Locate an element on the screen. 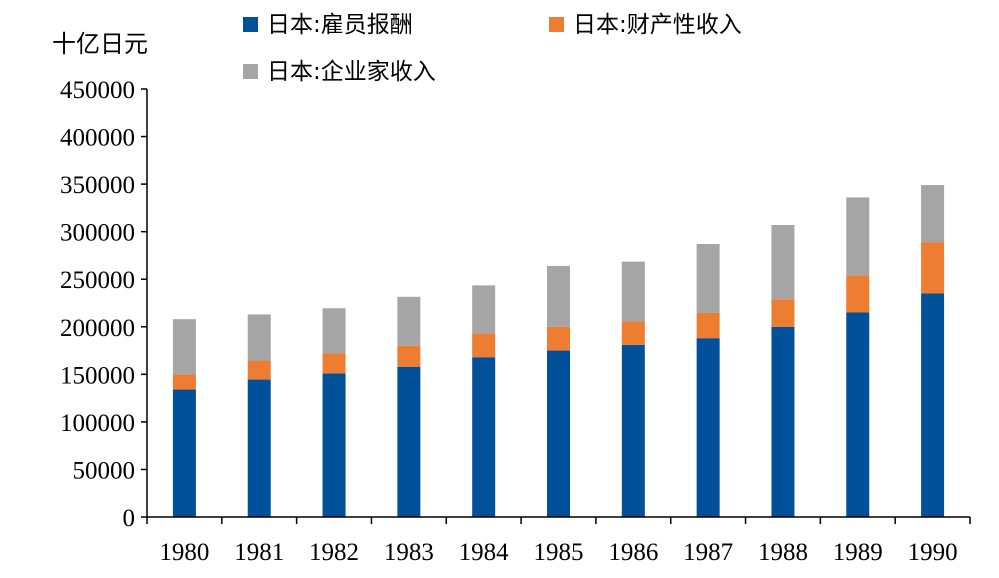  x-tick-label: 1984 is located at coordinates (484, 552).